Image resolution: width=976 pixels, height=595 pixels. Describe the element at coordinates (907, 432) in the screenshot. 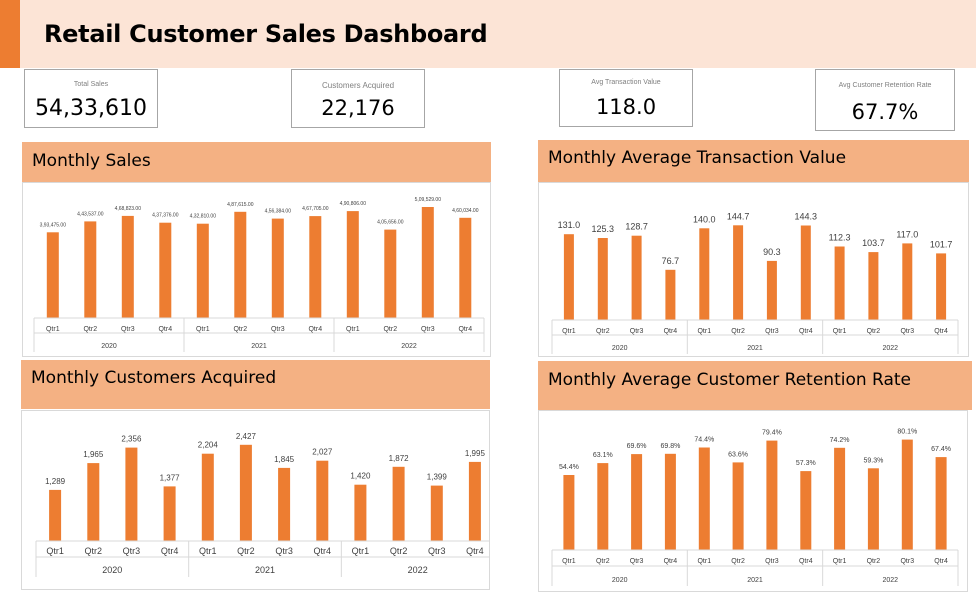

I see `retention-data-label: 80.1%` at that location.